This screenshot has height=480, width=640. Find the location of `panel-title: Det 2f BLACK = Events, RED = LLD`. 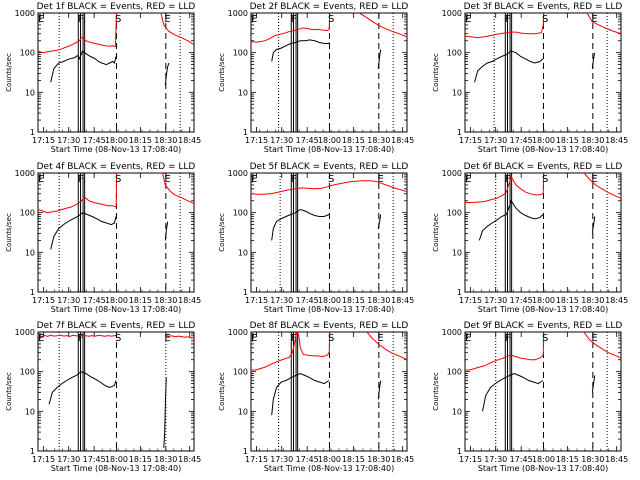

panel-title: Det 2f BLACK = Events, RED = LLD is located at coordinates (329, 7).